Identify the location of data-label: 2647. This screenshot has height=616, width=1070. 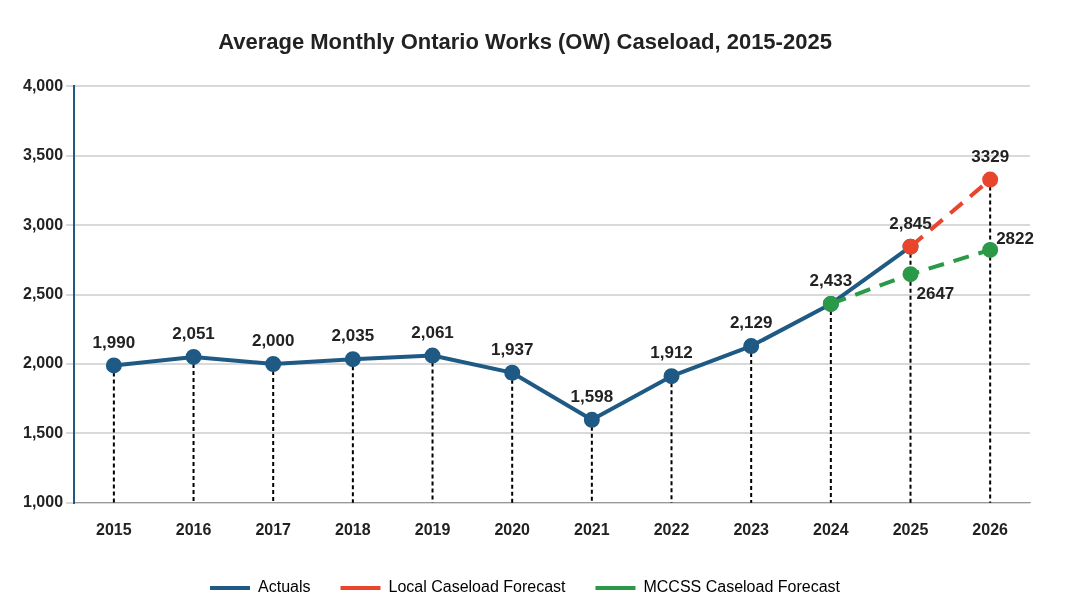
(935, 294).